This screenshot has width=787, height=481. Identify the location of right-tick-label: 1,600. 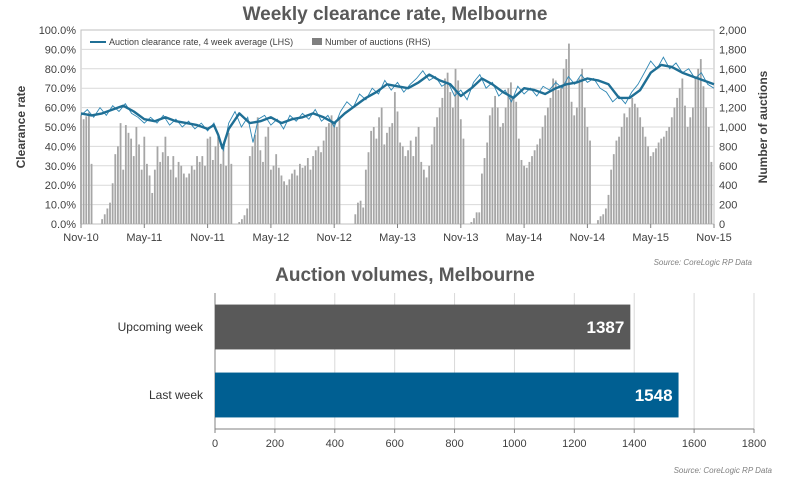
(733, 70).